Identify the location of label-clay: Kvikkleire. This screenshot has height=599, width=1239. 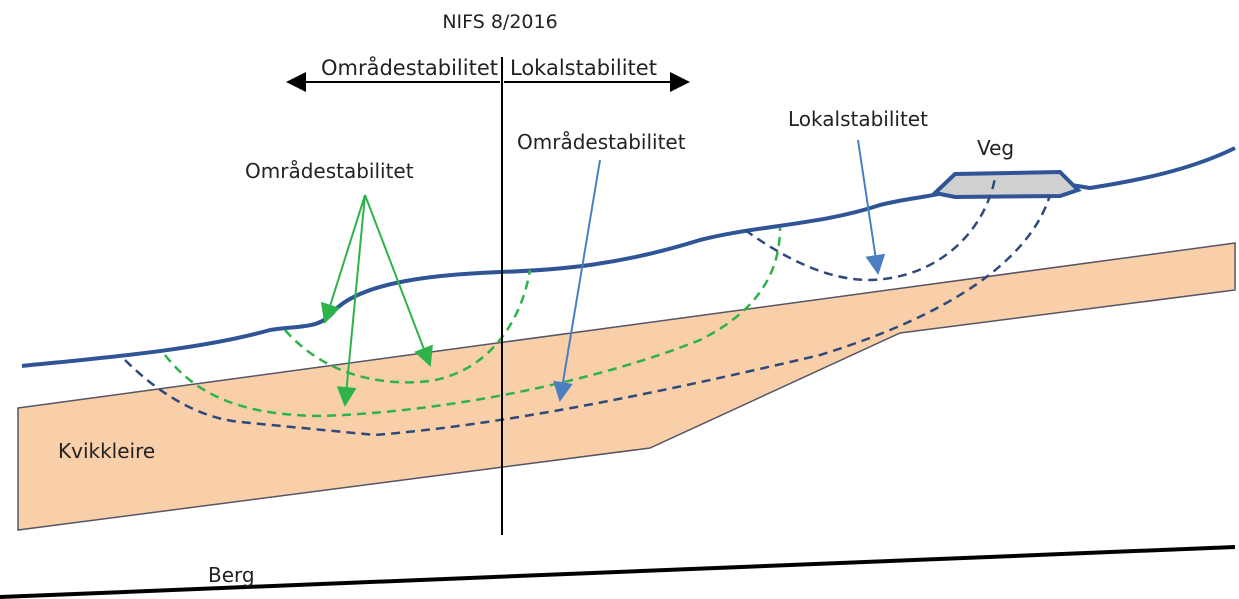
(106, 451).